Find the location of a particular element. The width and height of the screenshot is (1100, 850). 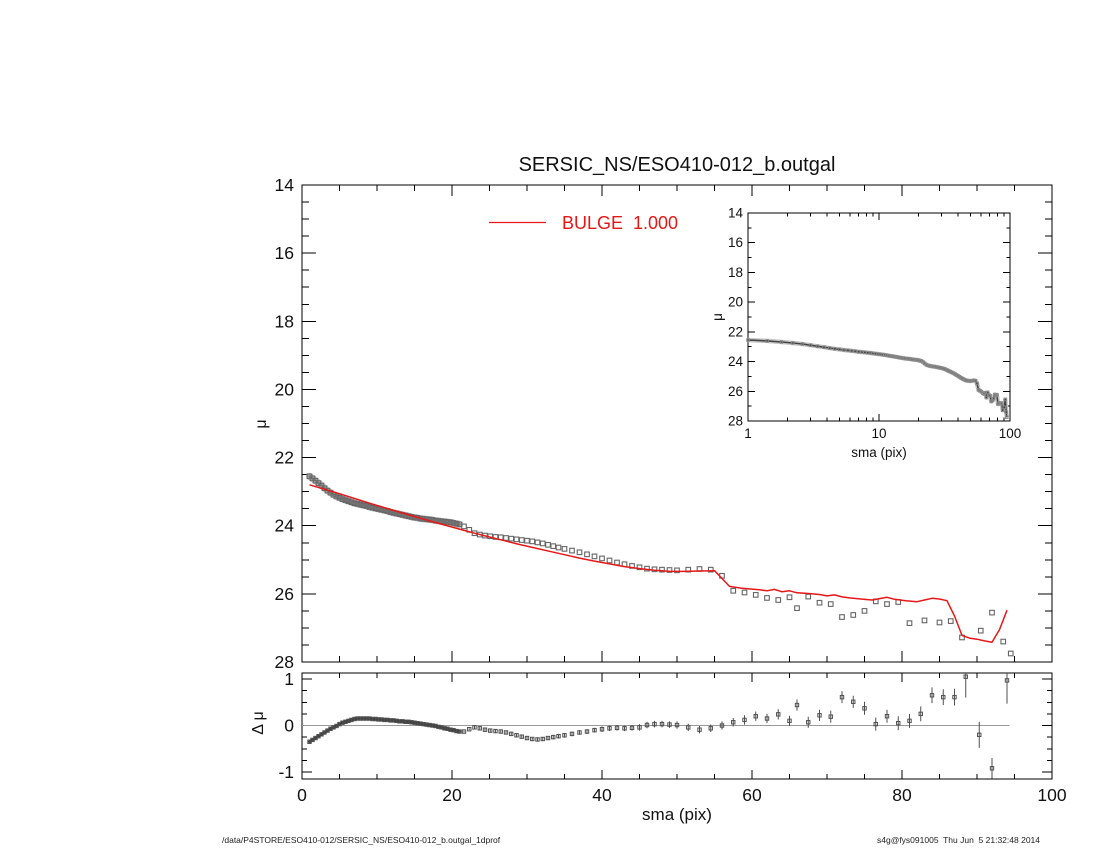

profile-series is located at coordinates (660, 565).